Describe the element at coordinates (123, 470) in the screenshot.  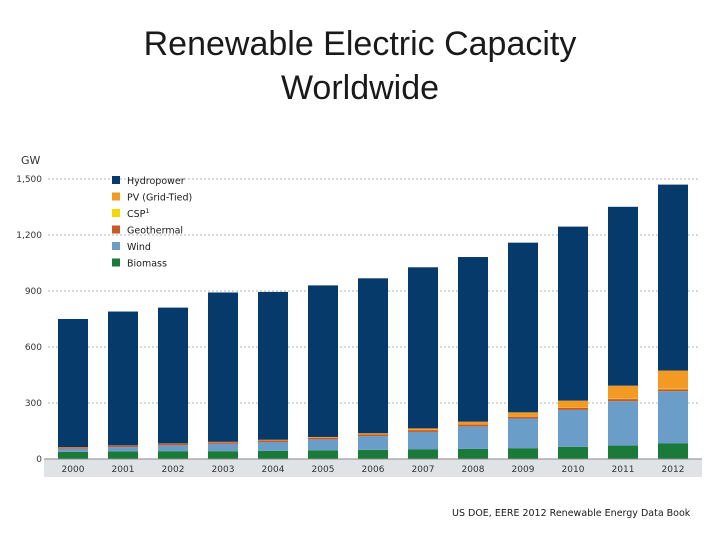
I see `x-tick-label: 2001` at that location.